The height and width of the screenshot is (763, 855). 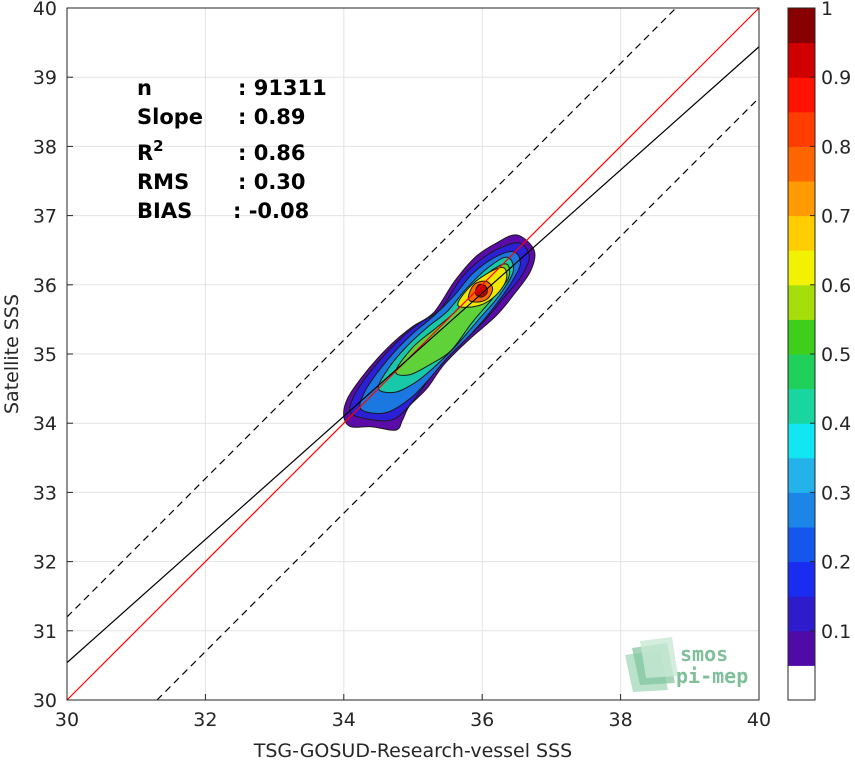 I want to click on y-tick-label: 30, so click(x=45, y=701).